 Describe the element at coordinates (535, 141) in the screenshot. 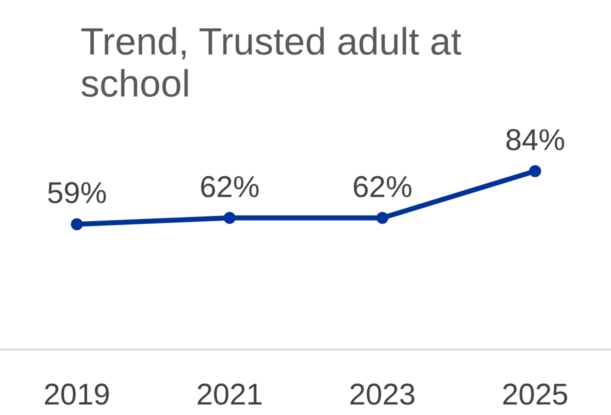

I see `data-label: 84%` at that location.